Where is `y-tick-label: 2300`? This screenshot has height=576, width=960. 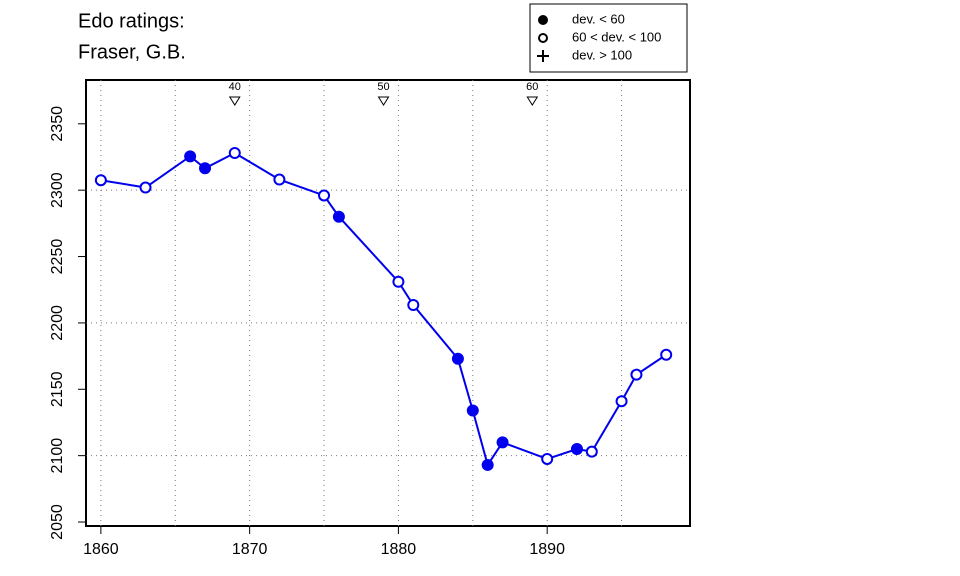 y-tick-label: 2300 is located at coordinates (57, 190).